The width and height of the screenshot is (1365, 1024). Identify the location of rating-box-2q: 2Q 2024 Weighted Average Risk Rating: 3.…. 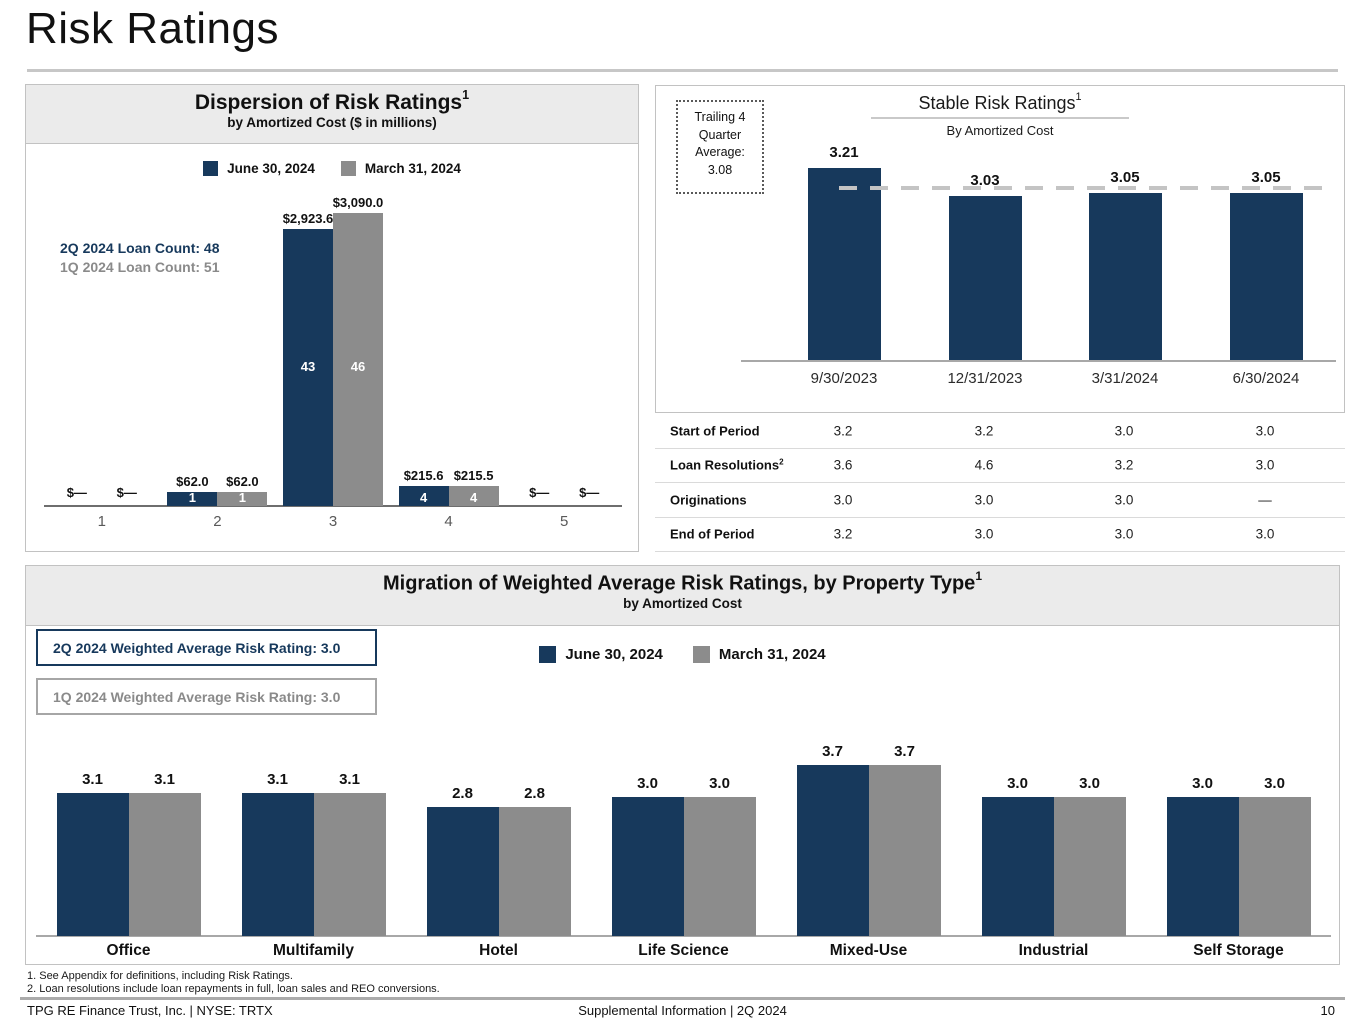
(206, 647).